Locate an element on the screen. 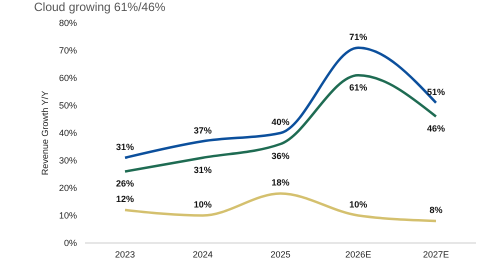  y-axis-title: Revenue Growth Y/Y is located at coordinates (45, 133).